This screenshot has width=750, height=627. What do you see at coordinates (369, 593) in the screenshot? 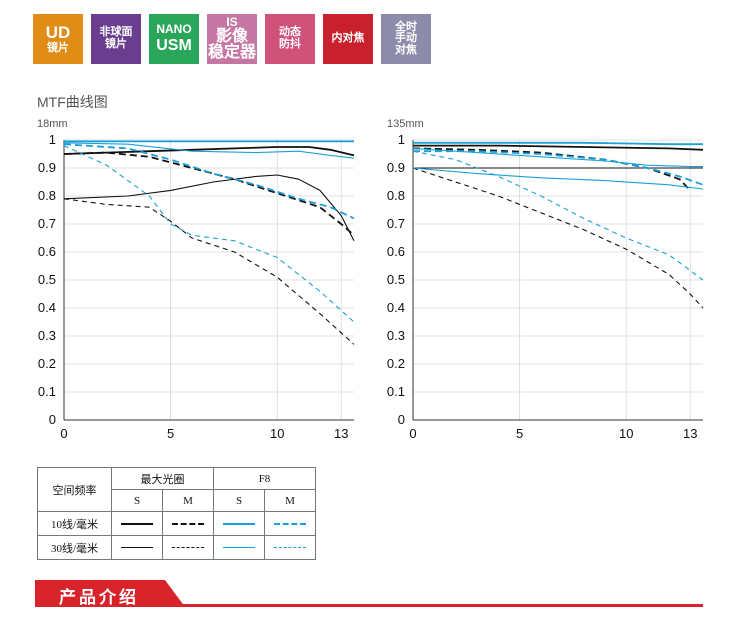
I see `product-intro-section: 产品介绍` at bounding box center [369, 593].